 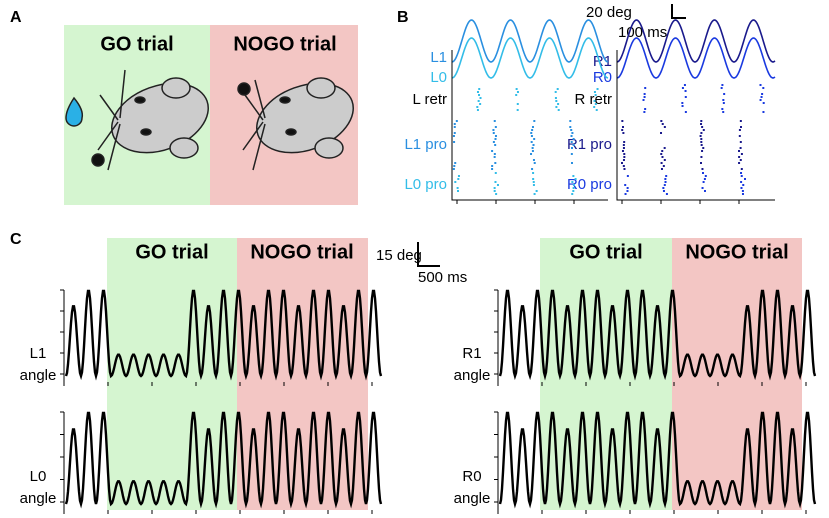 I want to click on trace-label: L0, so click(x=438, y=77).